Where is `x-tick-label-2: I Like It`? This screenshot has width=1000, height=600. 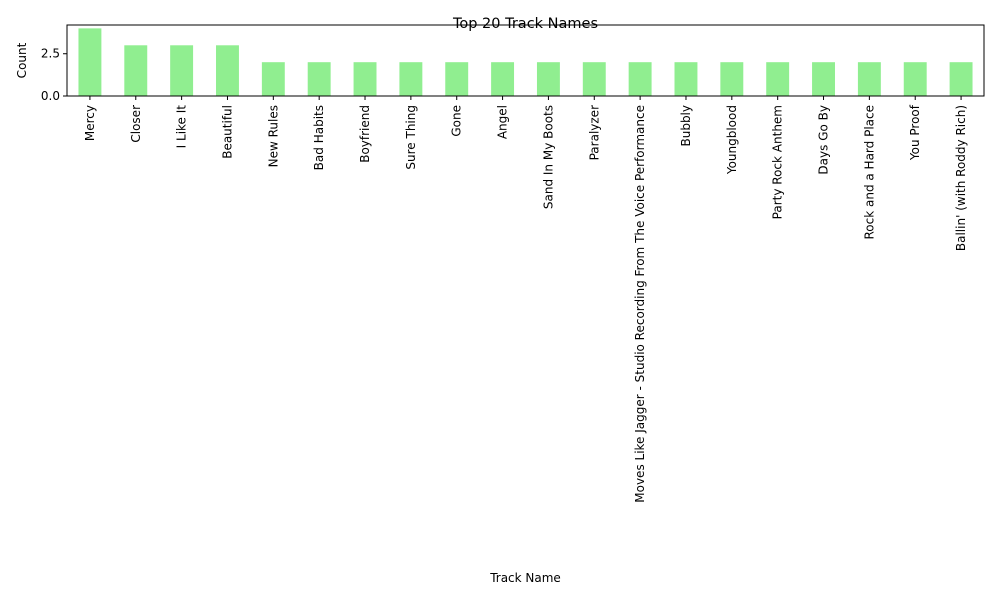 x-tick-label-2: I Like It is located at coordinates (182, 127).